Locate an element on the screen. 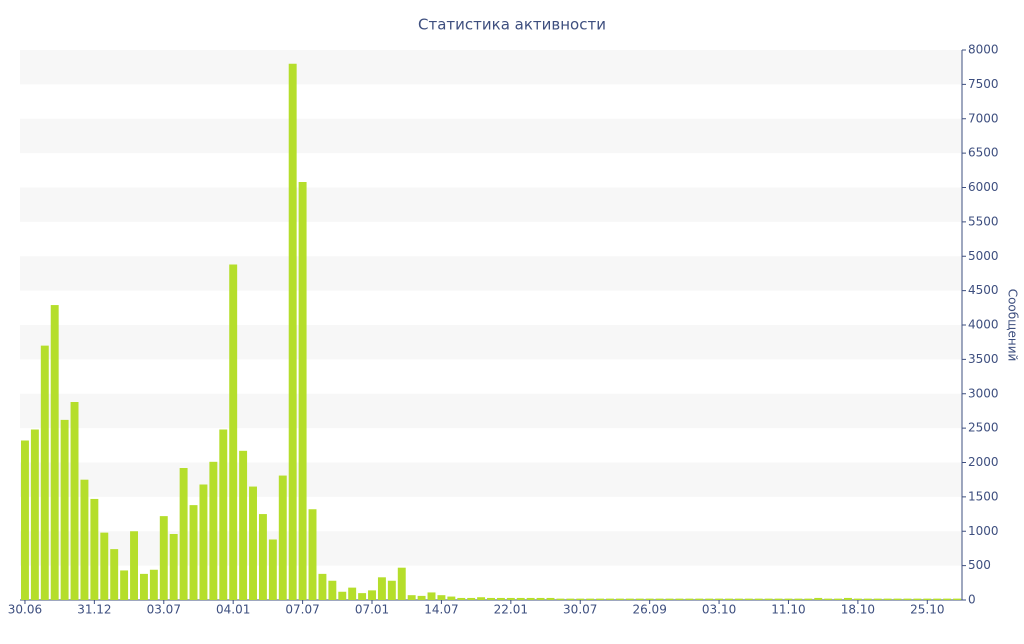 This screenshot has width=1024, height=644. y-tick-label: 3000 is located at coordinates (983, 393).